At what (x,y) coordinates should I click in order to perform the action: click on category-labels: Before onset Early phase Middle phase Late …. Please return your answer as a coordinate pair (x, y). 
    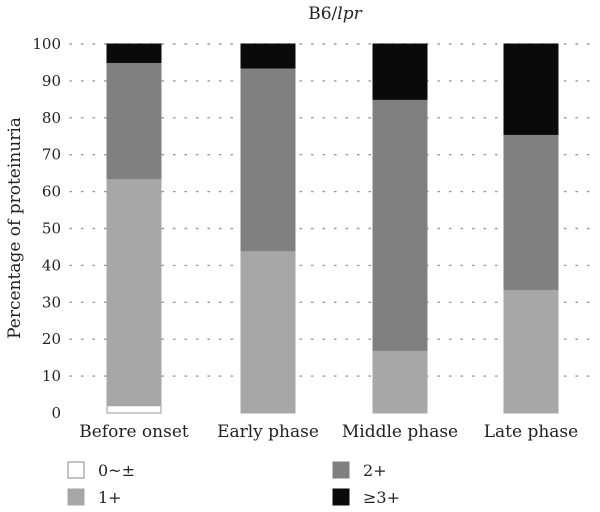
    Looking at the image, I should click on (328, 432).